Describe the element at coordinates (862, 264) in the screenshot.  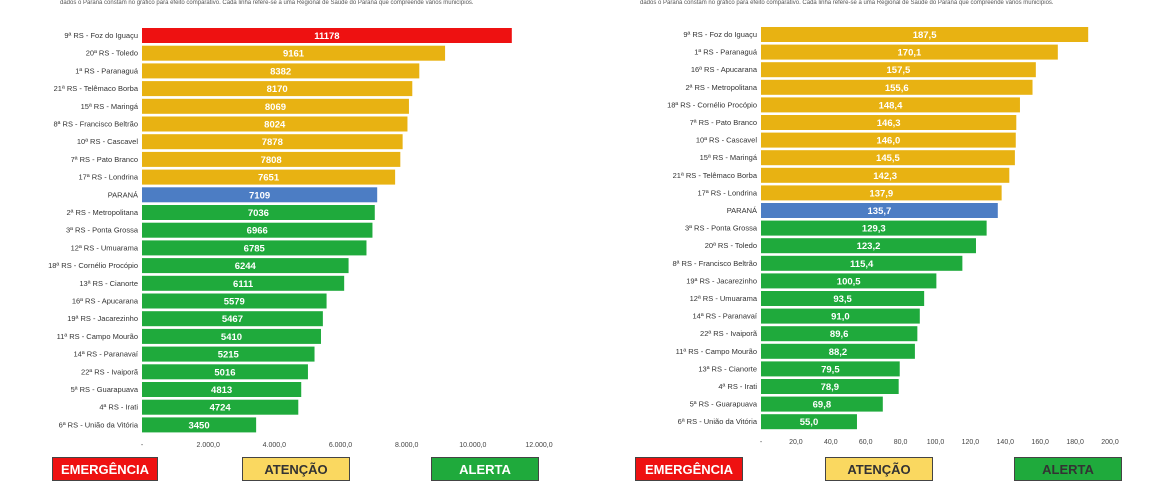
I see `value-label: 115,4` at that location.